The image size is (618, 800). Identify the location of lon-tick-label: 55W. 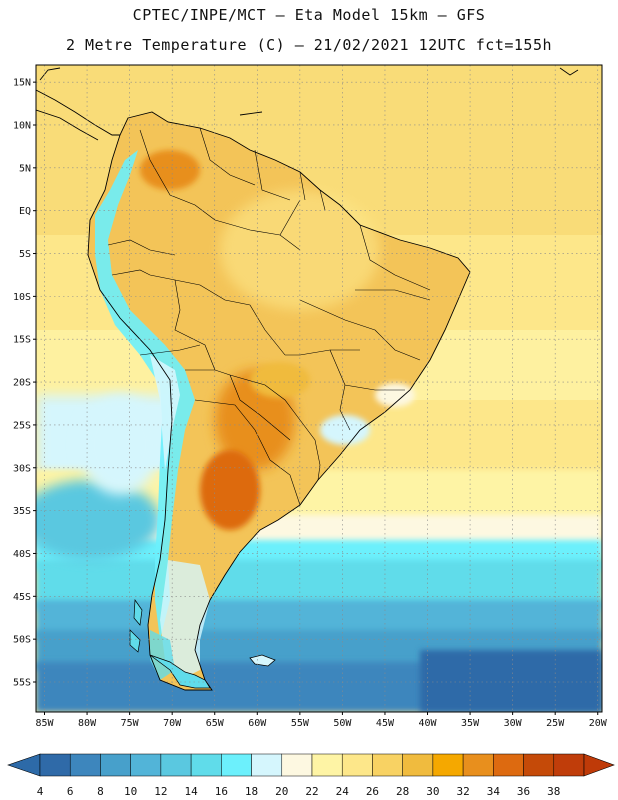
(300, 723).